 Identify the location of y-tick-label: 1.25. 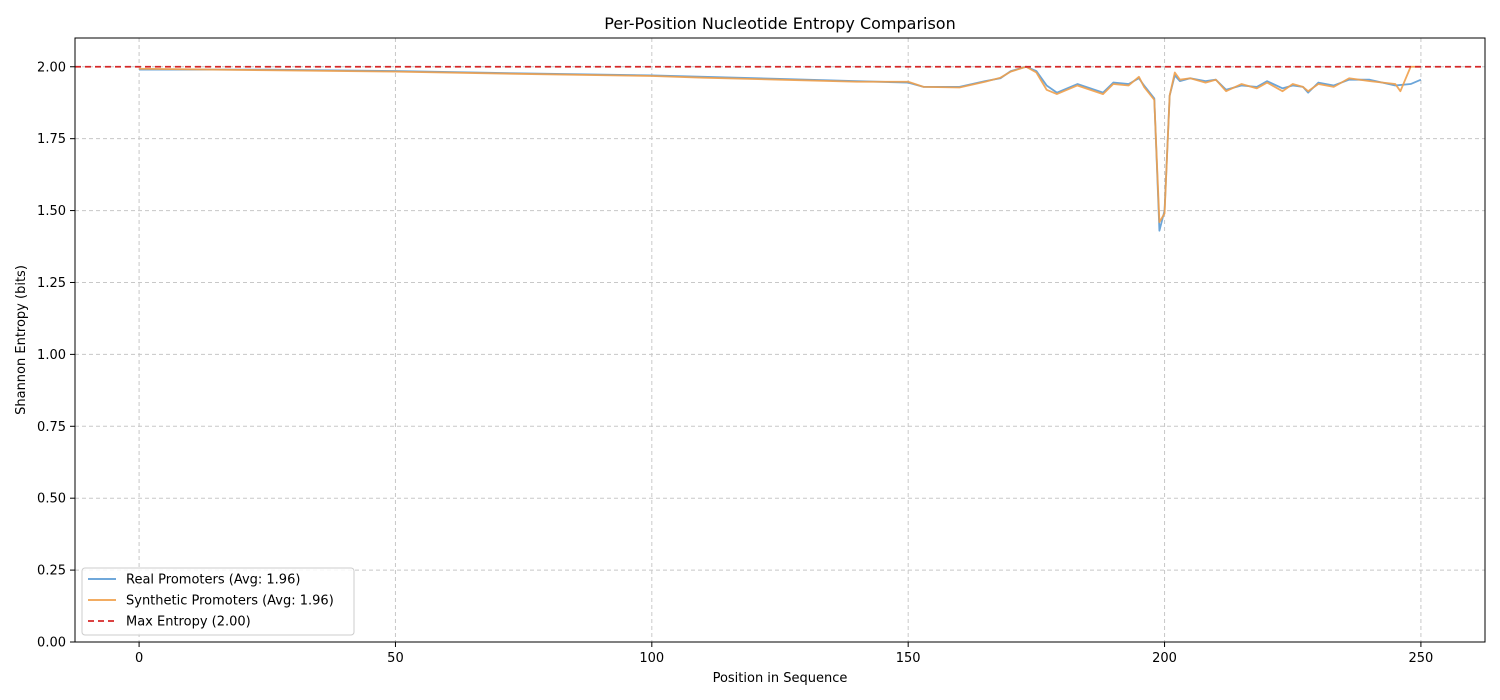
(51, 283).